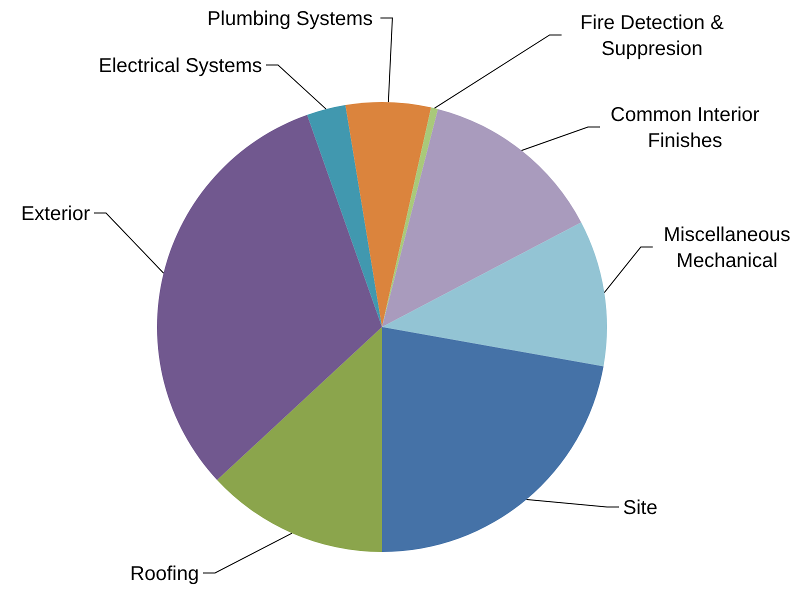 This screenshot has width=801, height=591. Describe the element at coordinates (652, 36) in the screenshot. I see `slice-label: Fire Detection & Suppresion` at that location.